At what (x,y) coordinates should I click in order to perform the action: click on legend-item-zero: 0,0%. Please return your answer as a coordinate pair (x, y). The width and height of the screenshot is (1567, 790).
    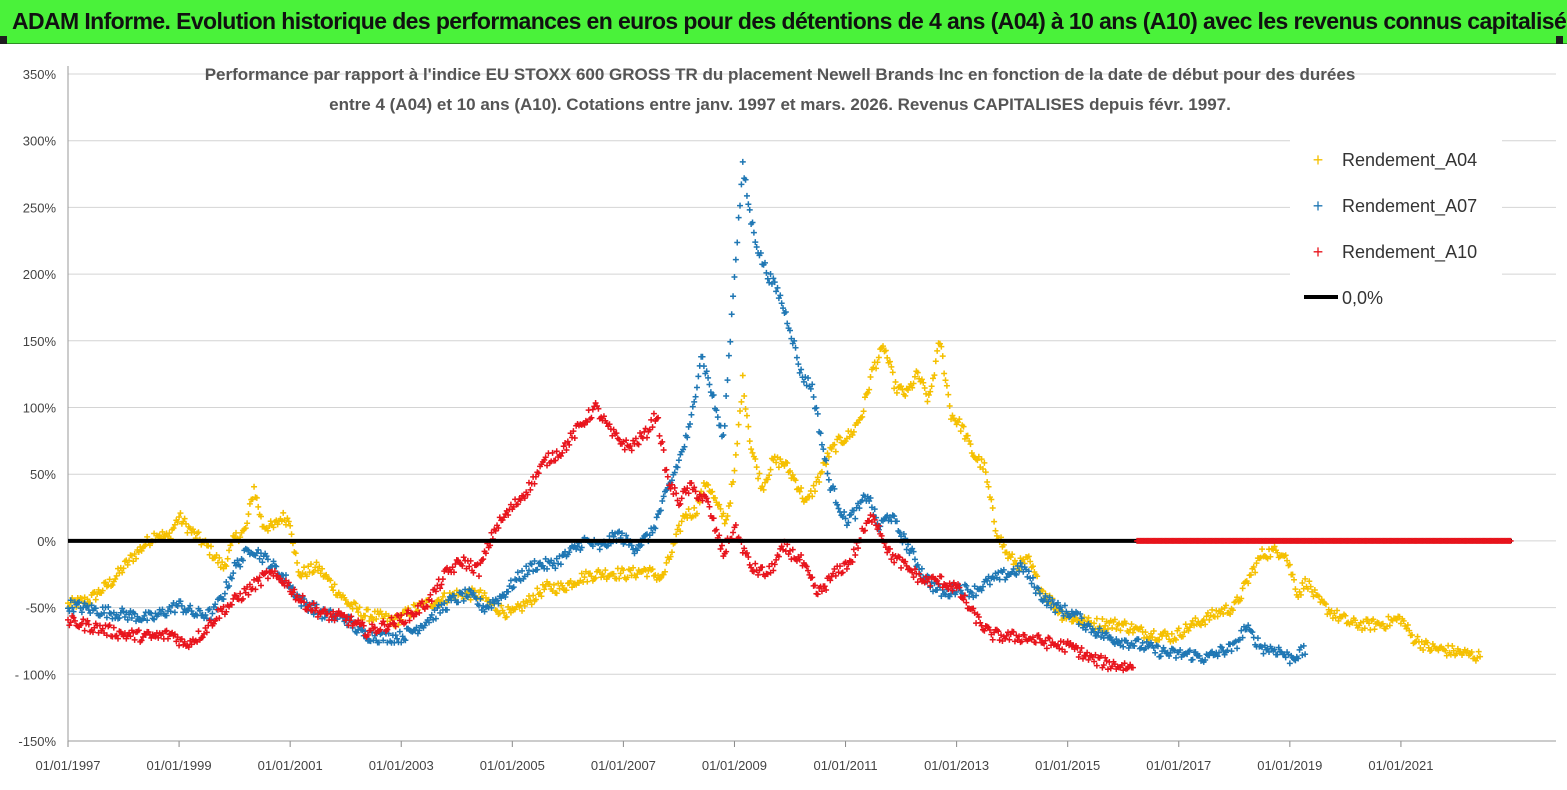
    Looking at the image, I should click on (1343, 298).